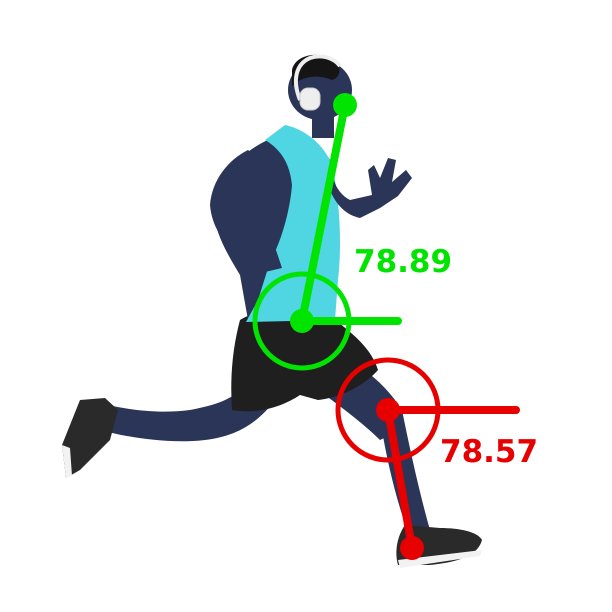  What do you see at coordinates (90, 438) in the screenshot?
I see `back-shoe` at bounding box center [90, 438].